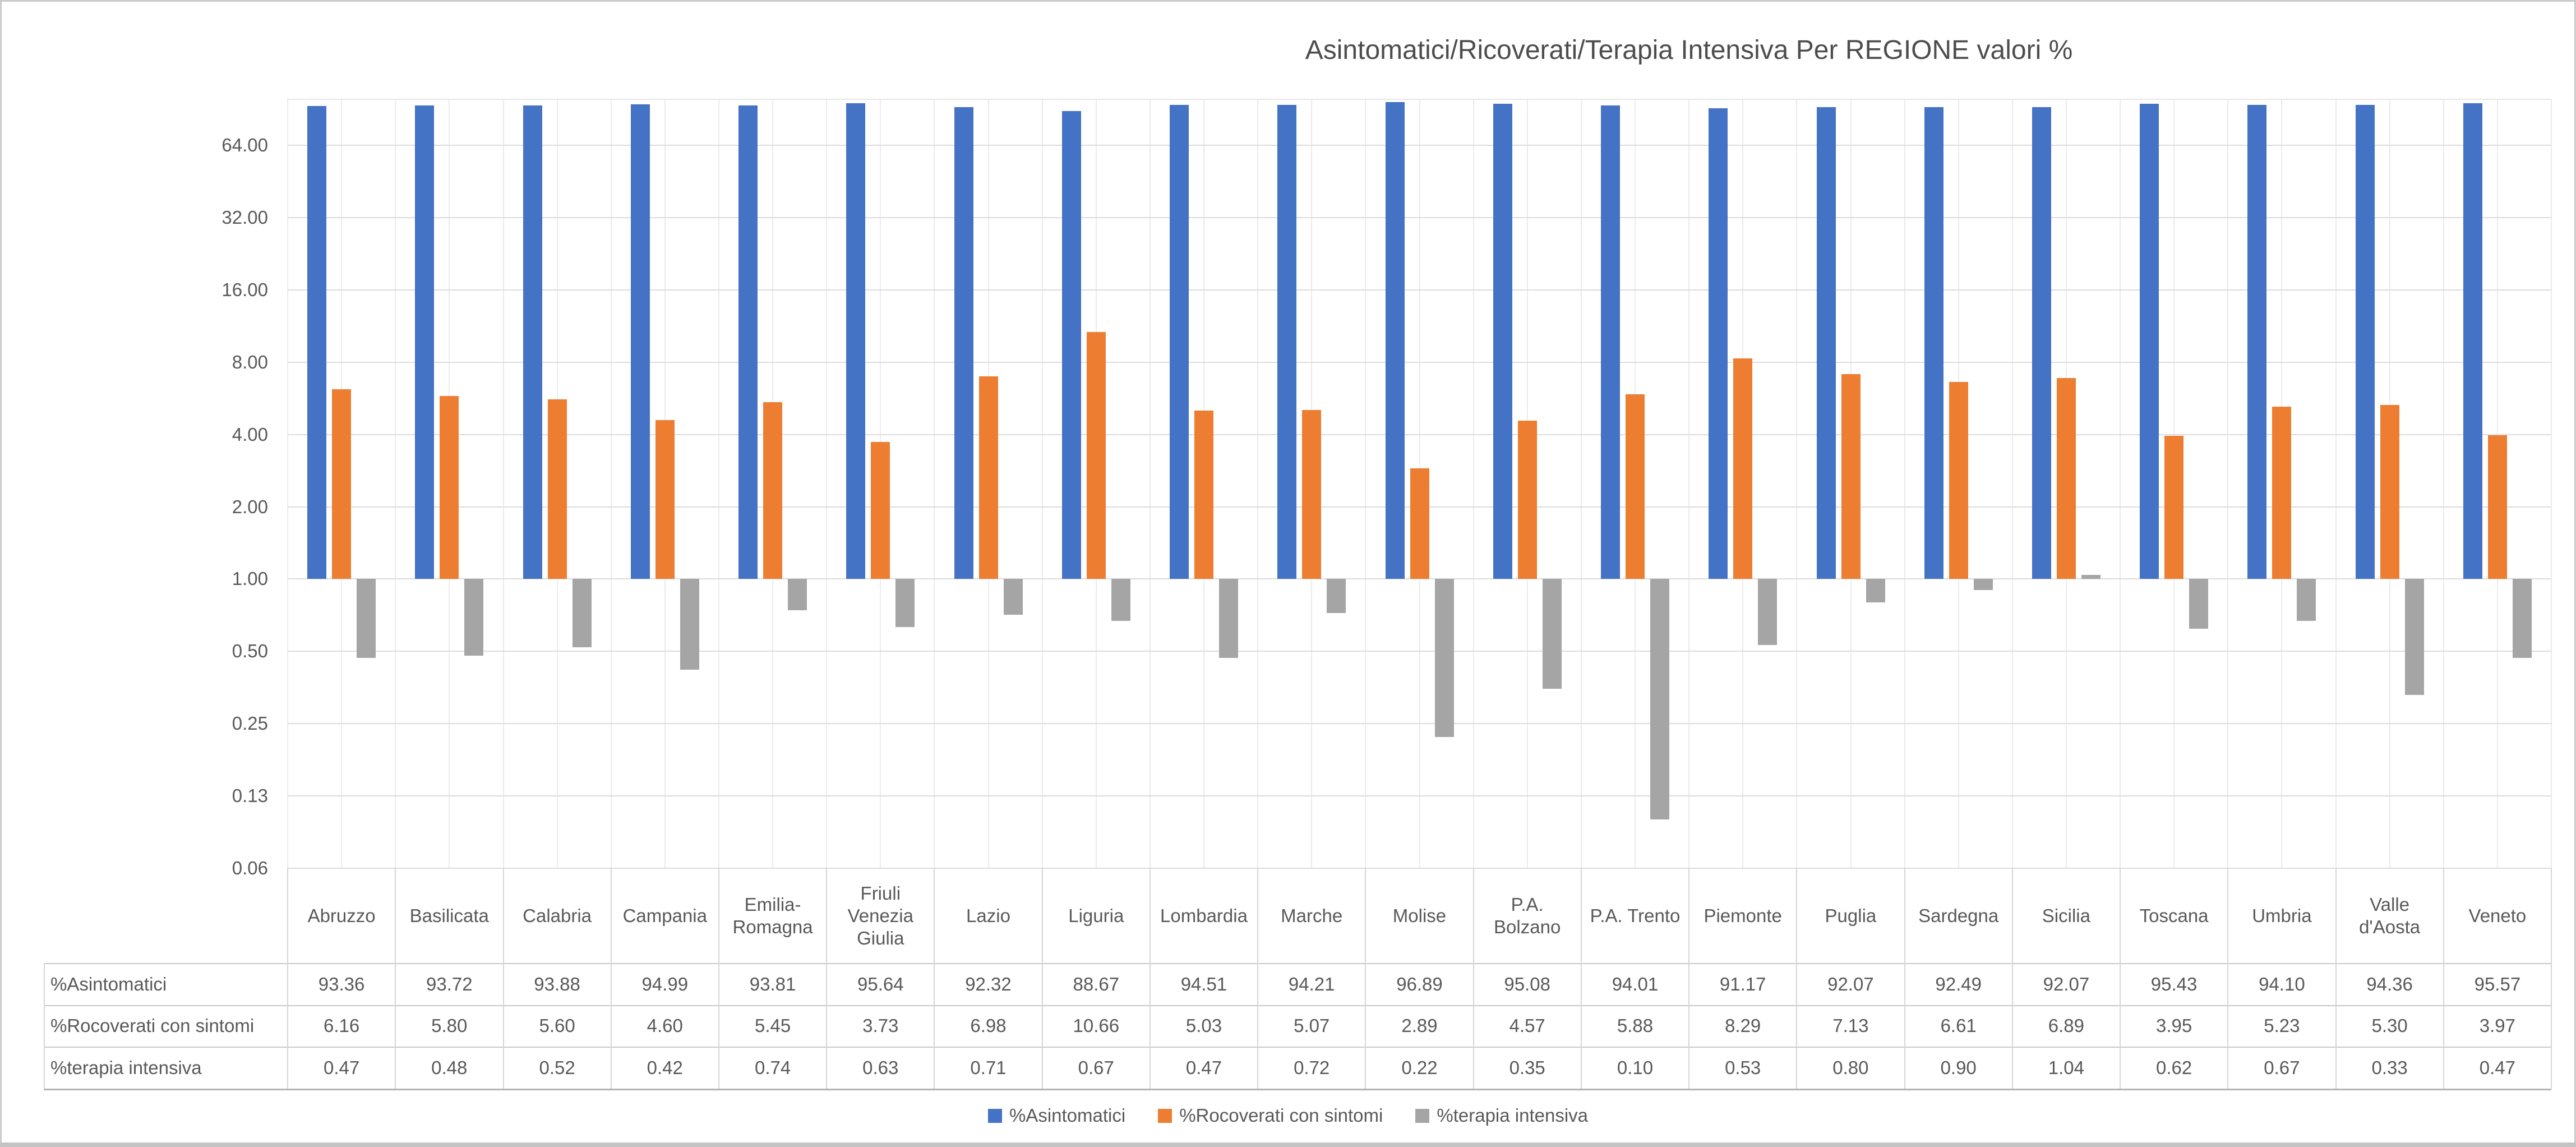 The height and width of the screenshot is (1147, 2576). Describe the element at coordinates (1096, 1025) in the screenshot. I see `table-cell-rocoverati-con-sintomi-liguria: 10.66` at that location.